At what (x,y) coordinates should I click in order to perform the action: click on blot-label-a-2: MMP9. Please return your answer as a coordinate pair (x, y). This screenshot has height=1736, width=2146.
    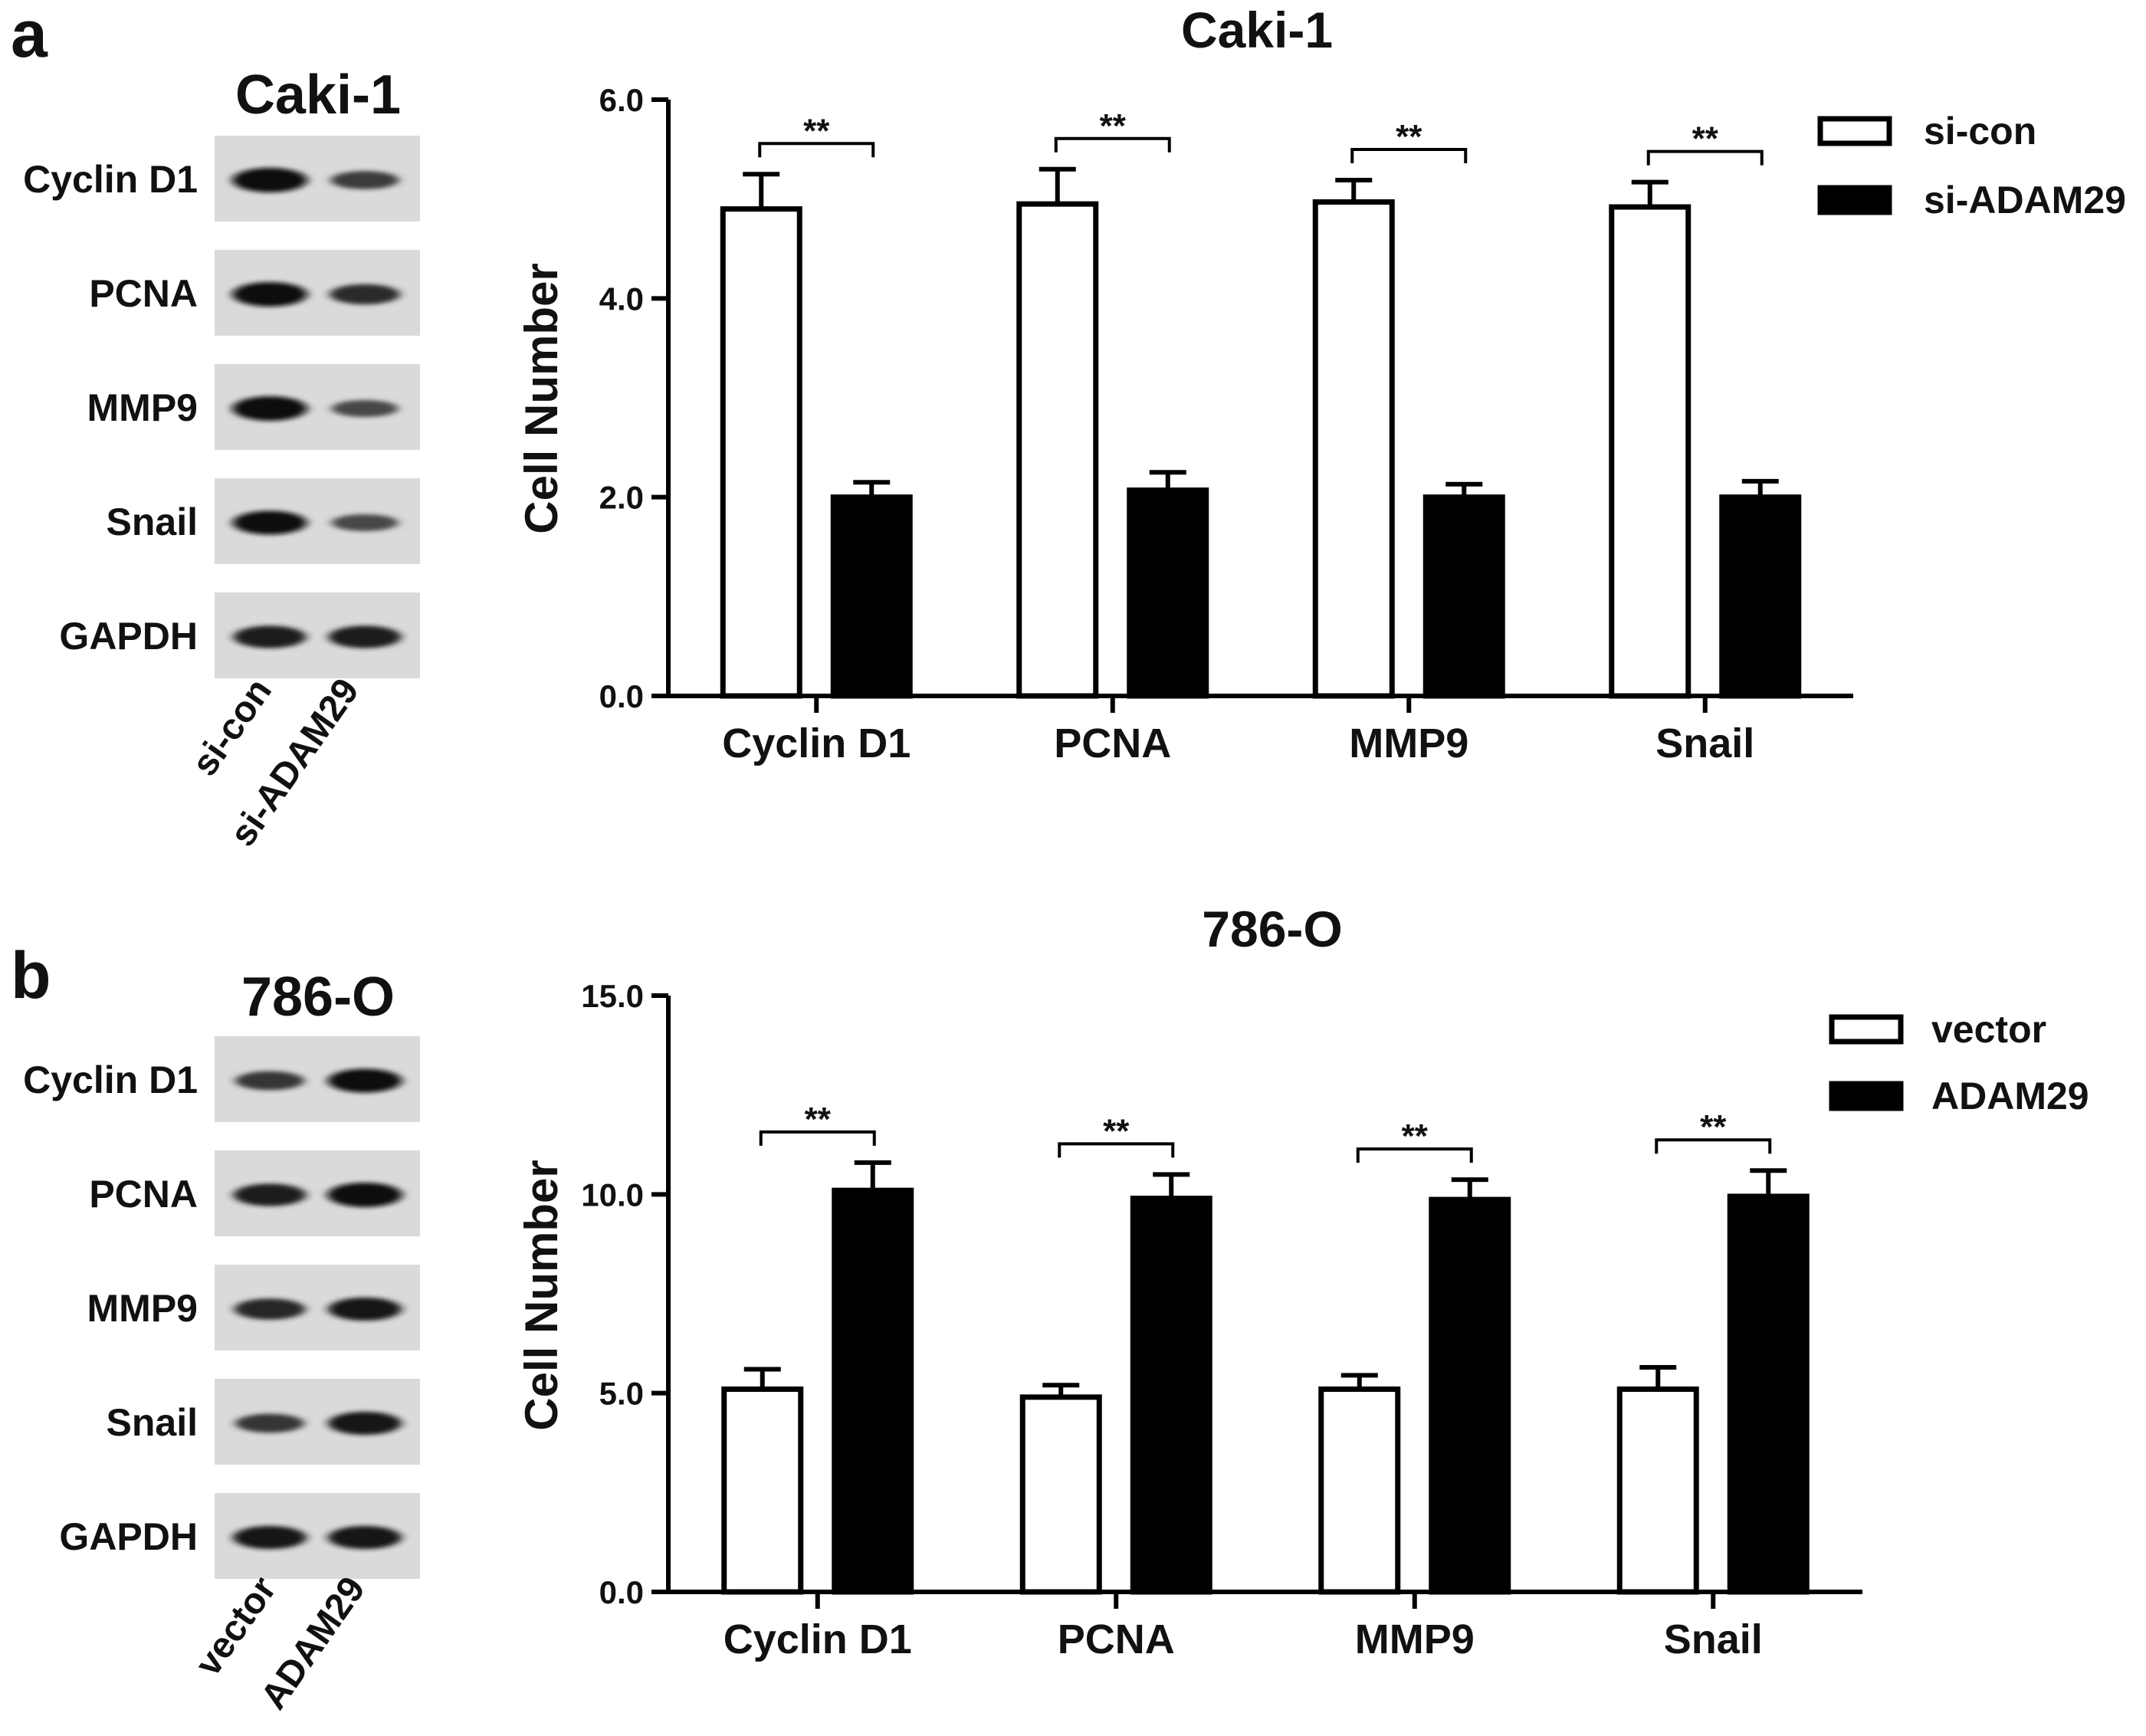
    Looking at the image, I should click on (142, 407).